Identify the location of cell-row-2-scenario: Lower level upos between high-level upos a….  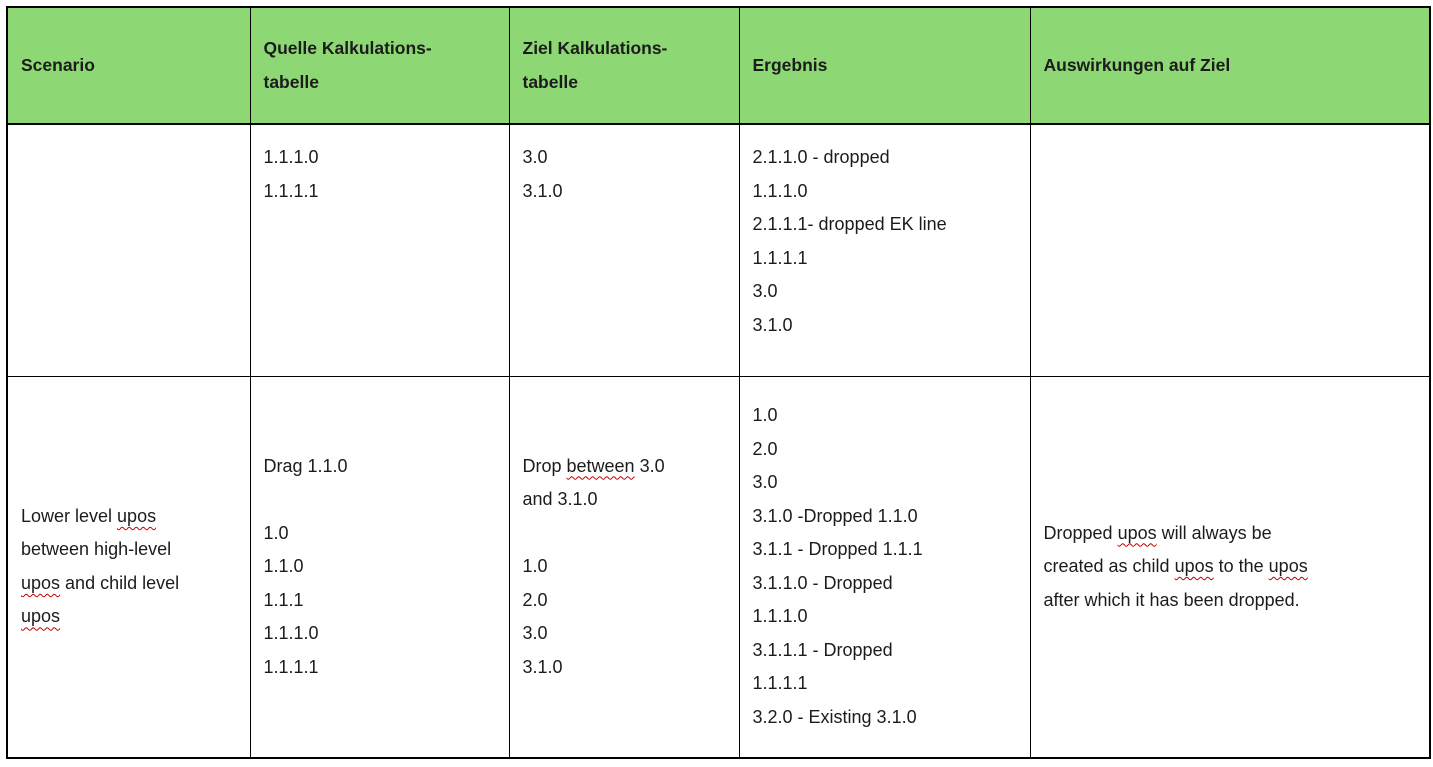
(128, 567).